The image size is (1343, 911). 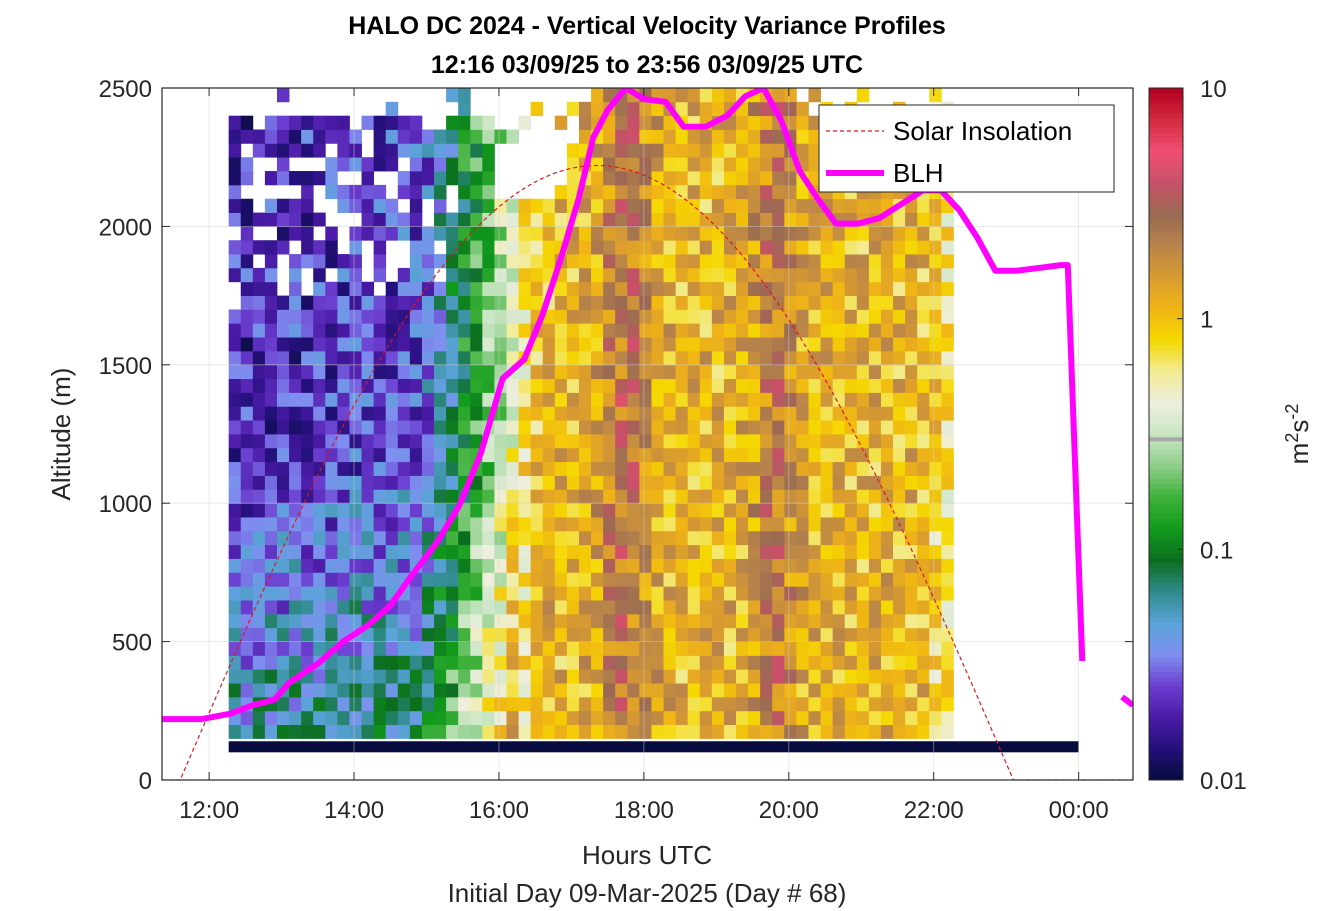 What do you see at coordinates (789, 810) in the screenshot?
I see `x-tick-label: 20:00` at bounding box center [789, 810].